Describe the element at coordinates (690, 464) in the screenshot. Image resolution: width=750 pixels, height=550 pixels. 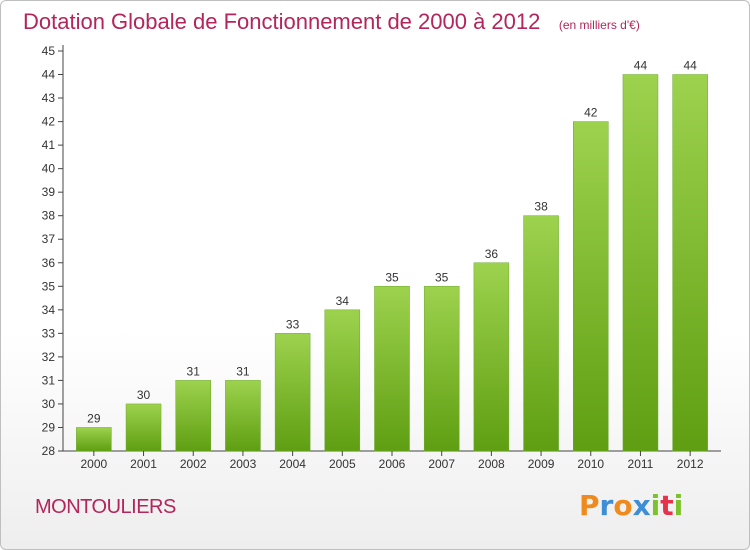
I see `x-tick-label: 2012` at that location.